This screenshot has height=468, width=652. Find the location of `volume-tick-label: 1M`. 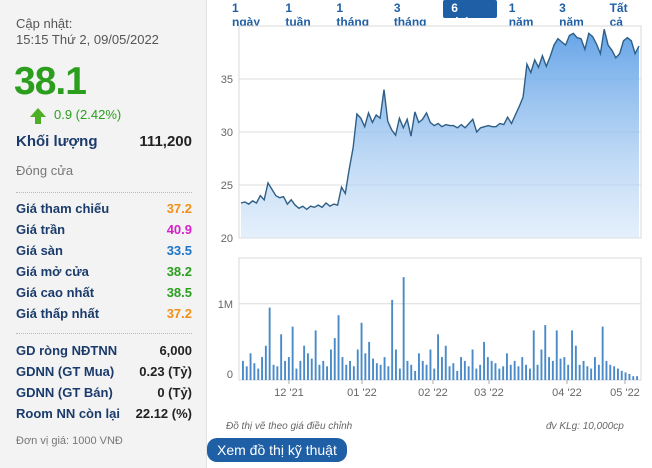

volume-tick-label: 1M is located at coordinates (225, 305).